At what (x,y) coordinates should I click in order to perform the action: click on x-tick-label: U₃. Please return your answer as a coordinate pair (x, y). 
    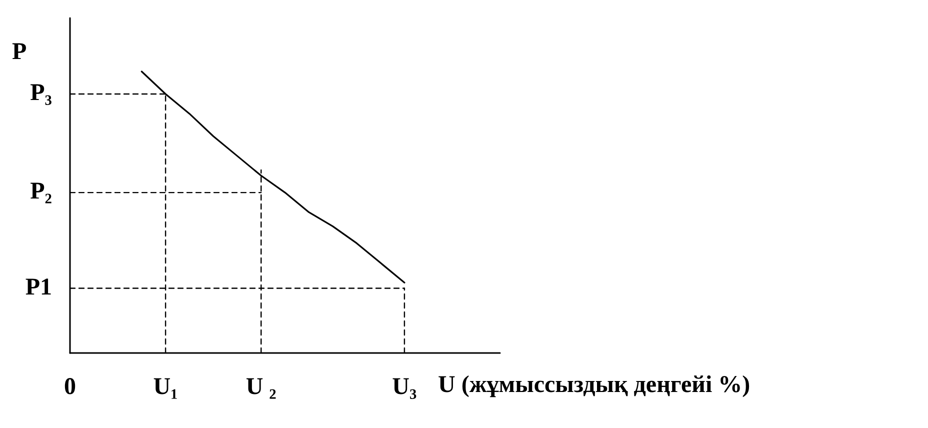
    Looking at the image, I should click on (404, 387).